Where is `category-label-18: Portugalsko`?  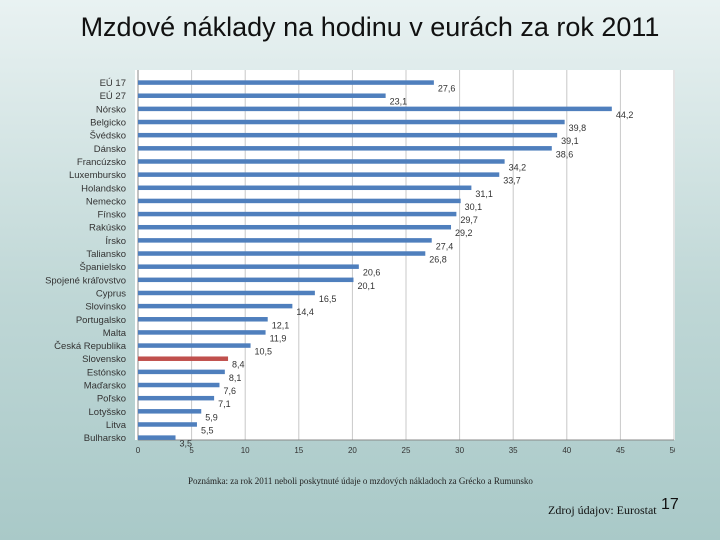
category-label-18: Portugalsko is located at coordinates (101, 320).